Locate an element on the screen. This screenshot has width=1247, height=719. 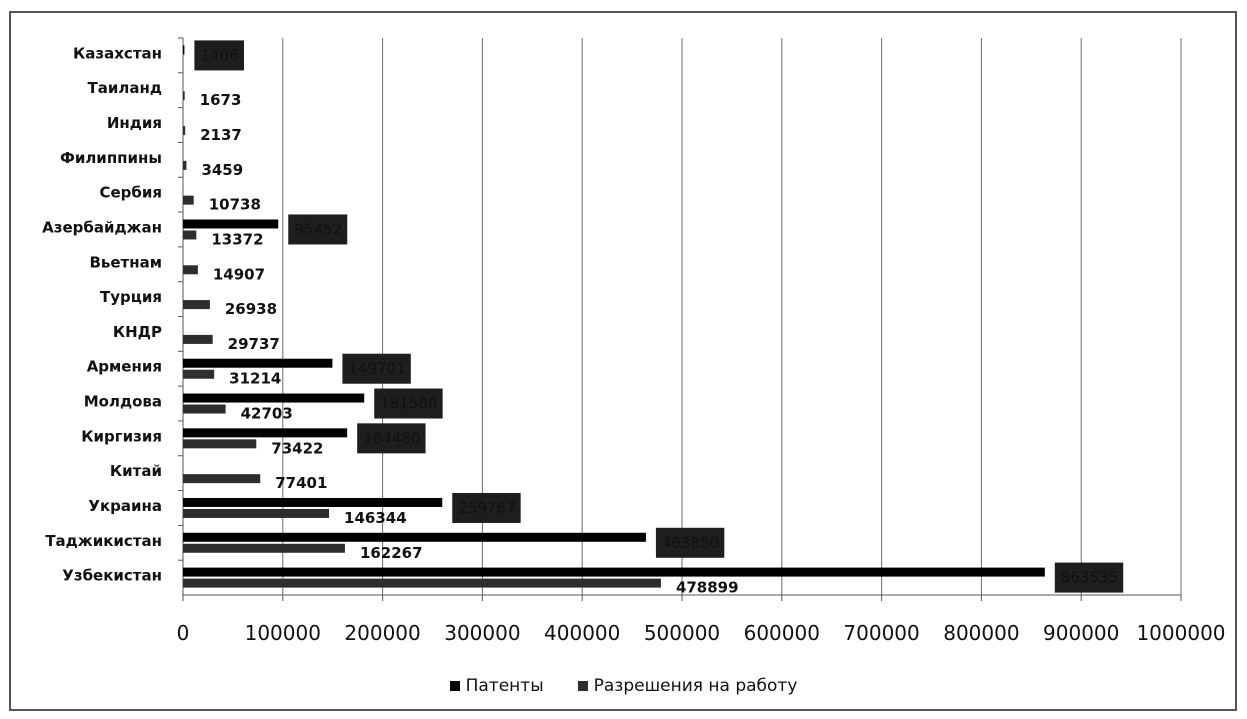
legend-item-patents: Патенты is located at coordinates (496, 686).